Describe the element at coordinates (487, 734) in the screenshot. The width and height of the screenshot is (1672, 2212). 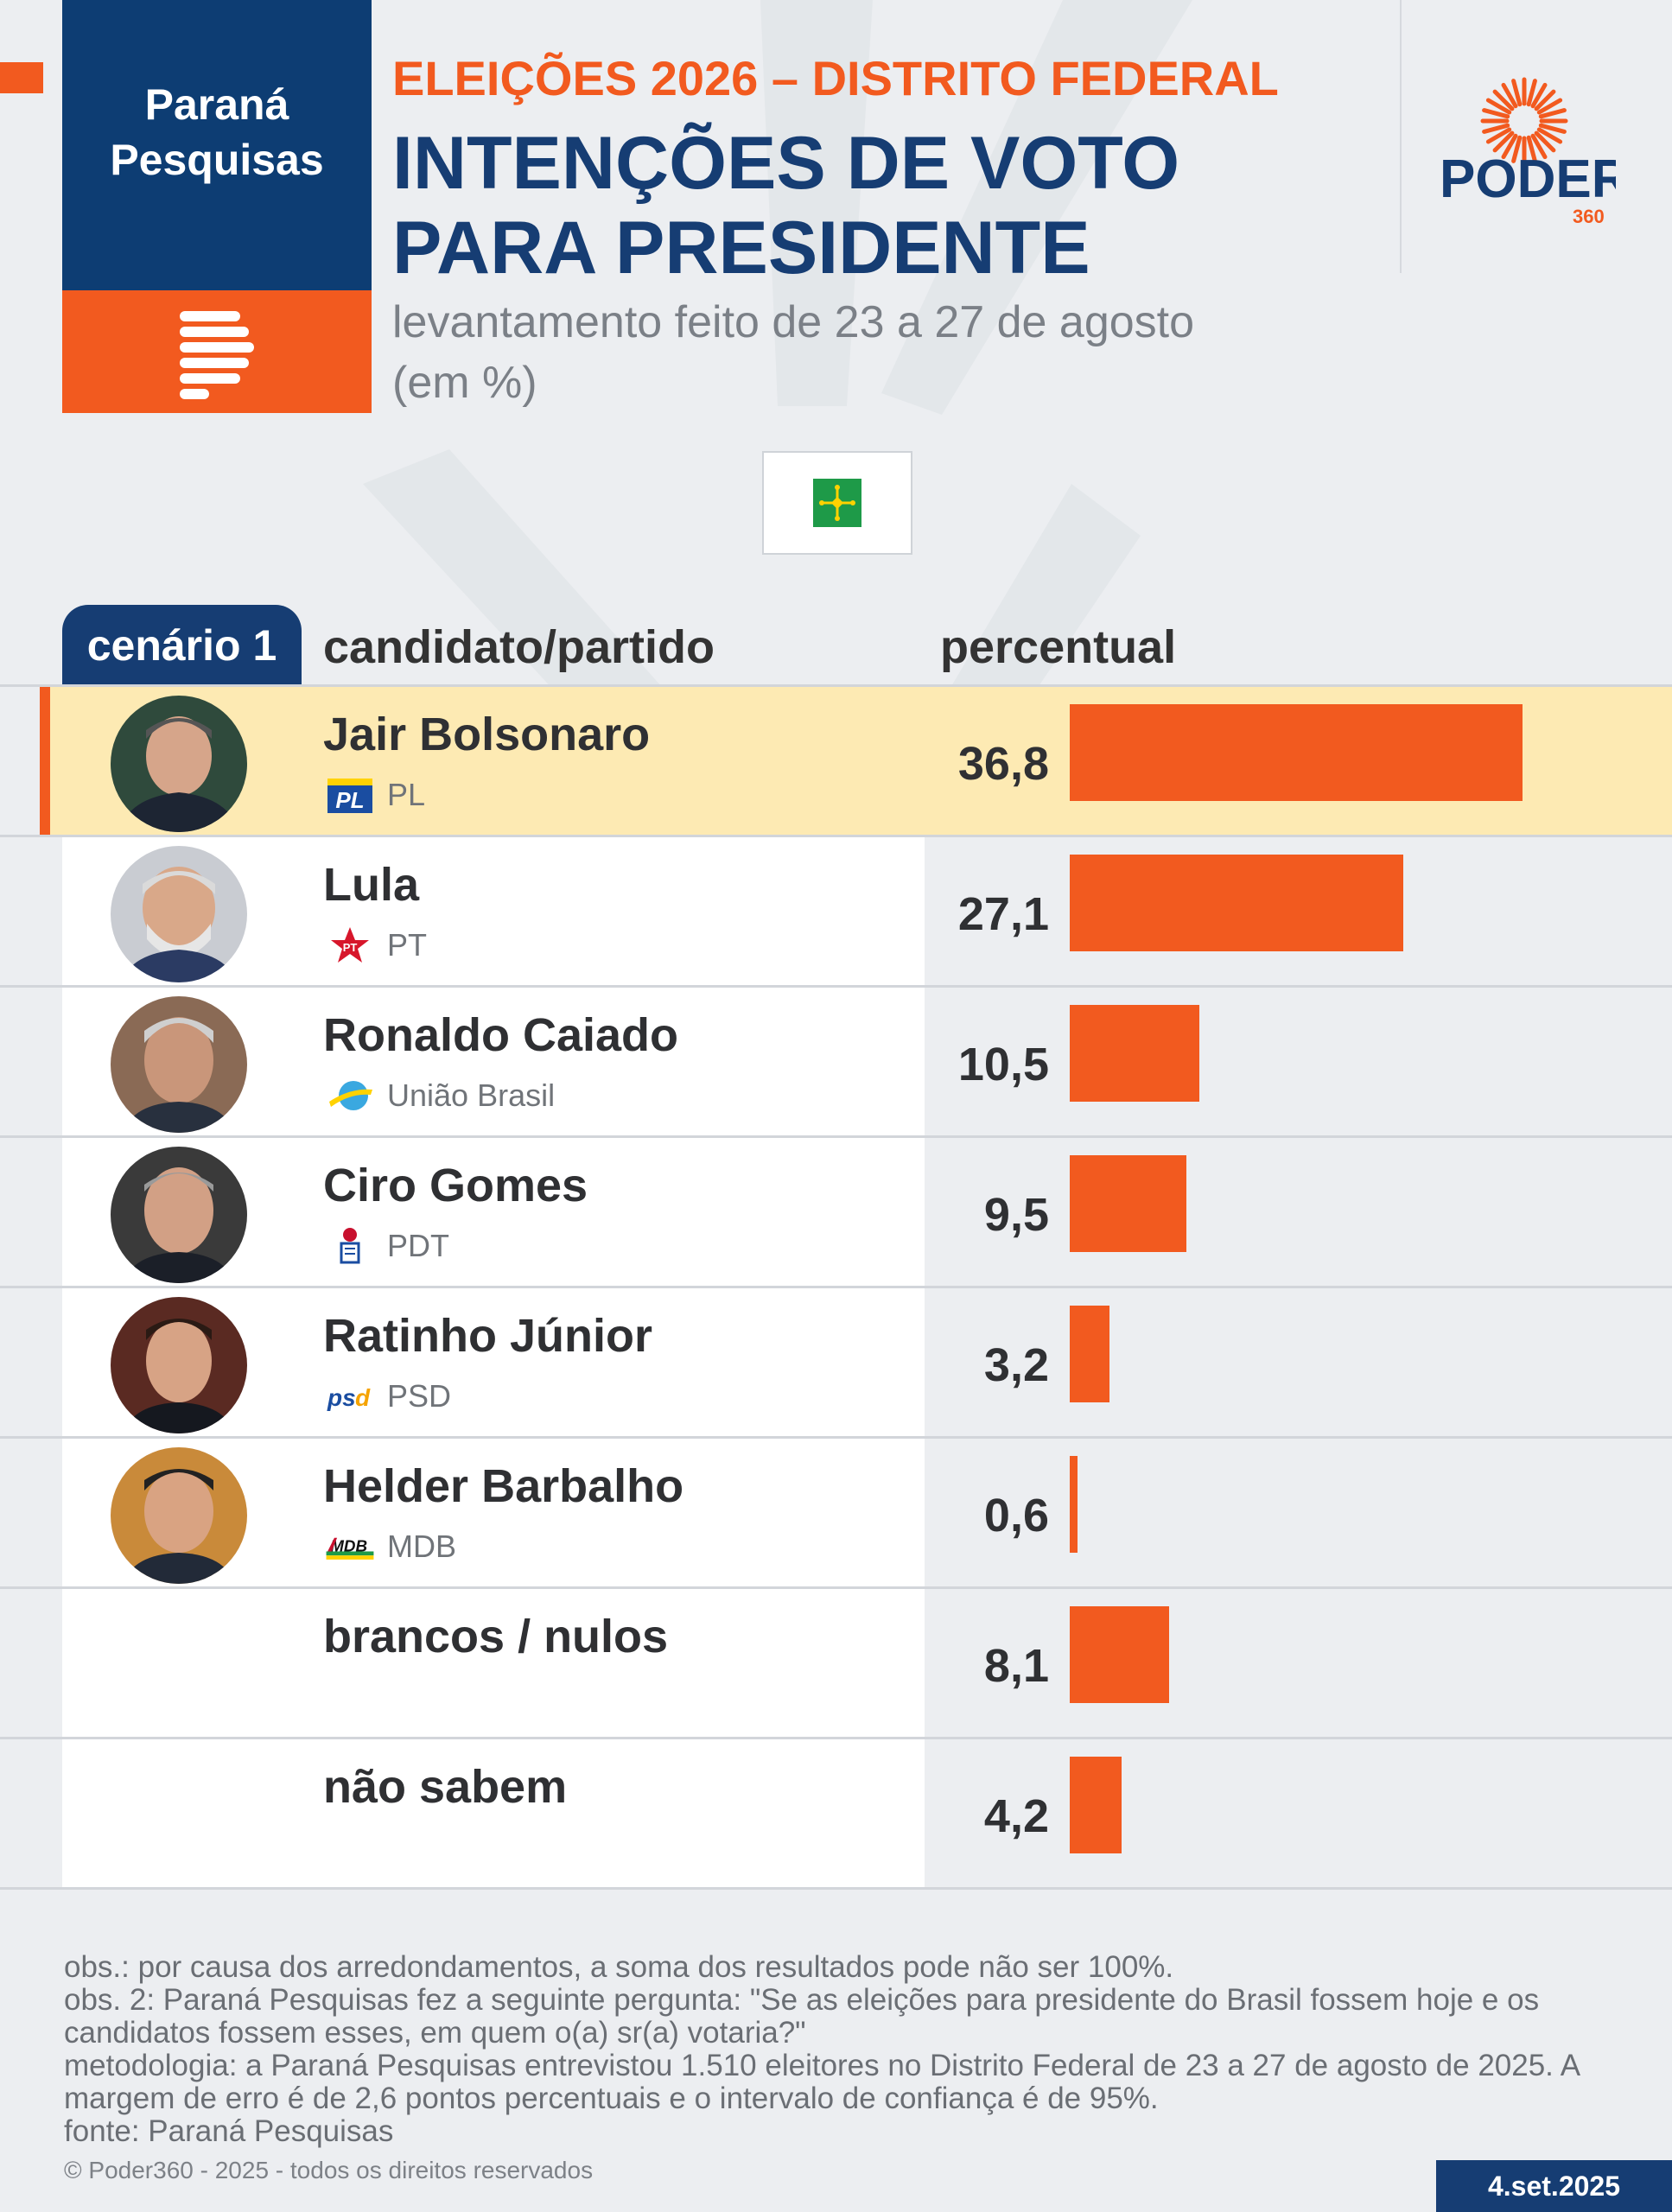
I see `candidate-name: Jair Bolsonaro` at that location.